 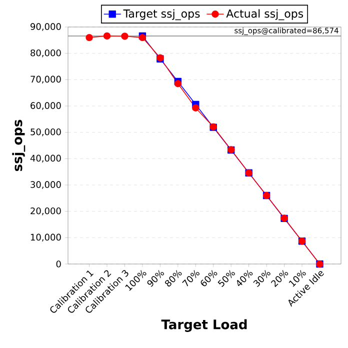 What do you see at coordinates (45, 211) in the screenshot?
I see `y-tick-label: 20,000` at bounding box center [45, 211].